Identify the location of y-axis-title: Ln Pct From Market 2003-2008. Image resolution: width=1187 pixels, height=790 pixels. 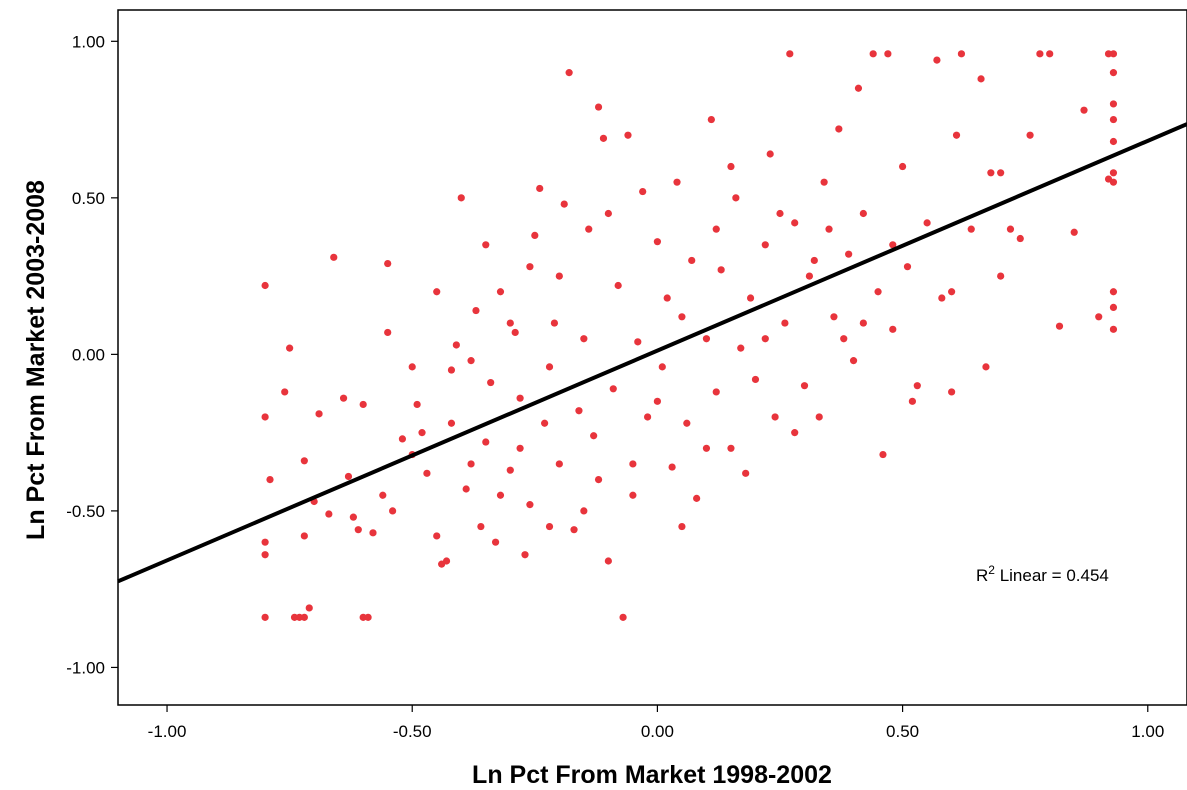
(36, 360).